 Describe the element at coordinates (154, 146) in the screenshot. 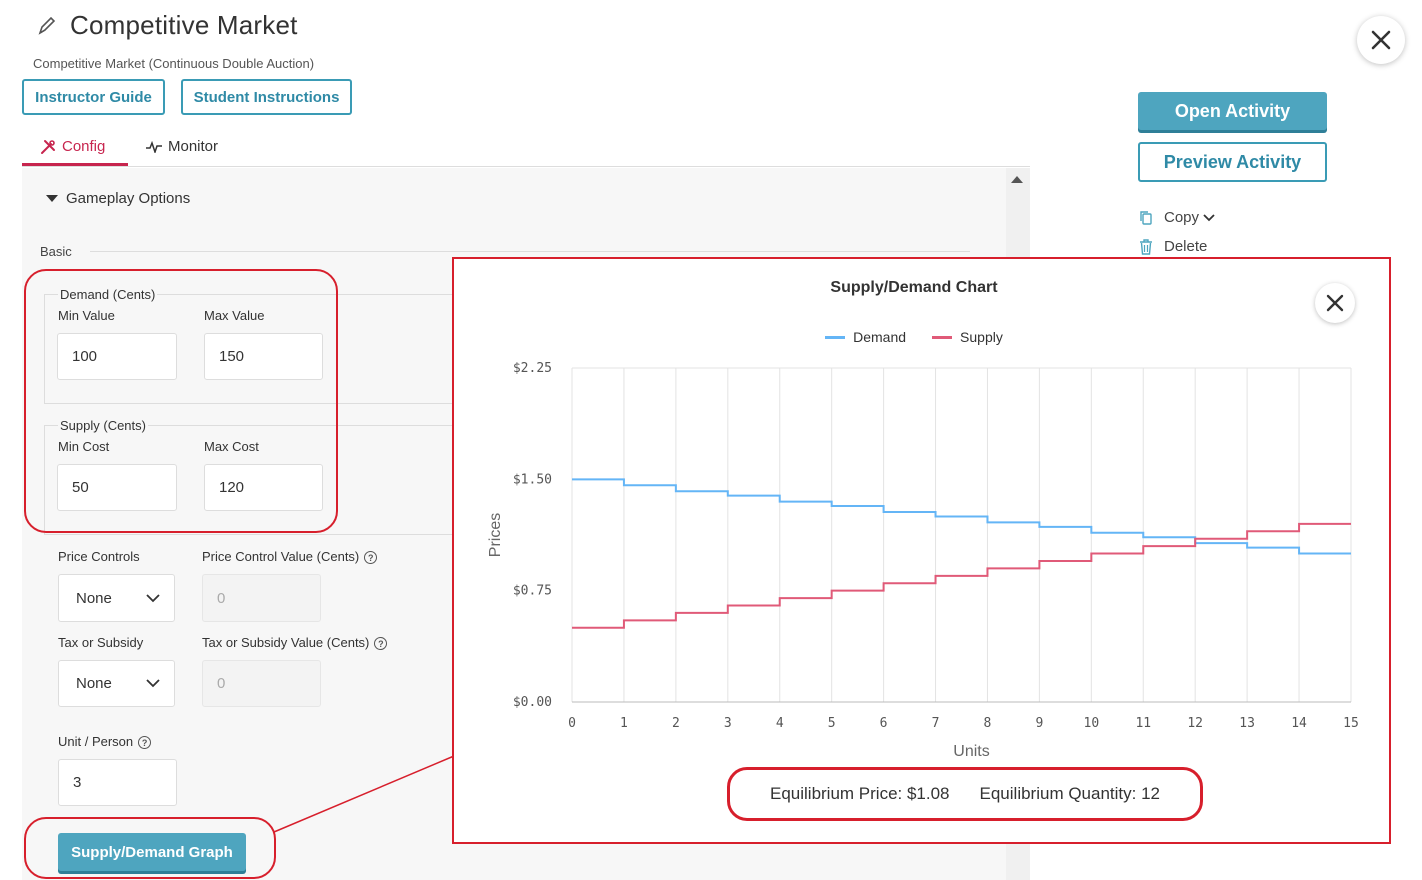

I see `activity-pulse-icon` at that location.